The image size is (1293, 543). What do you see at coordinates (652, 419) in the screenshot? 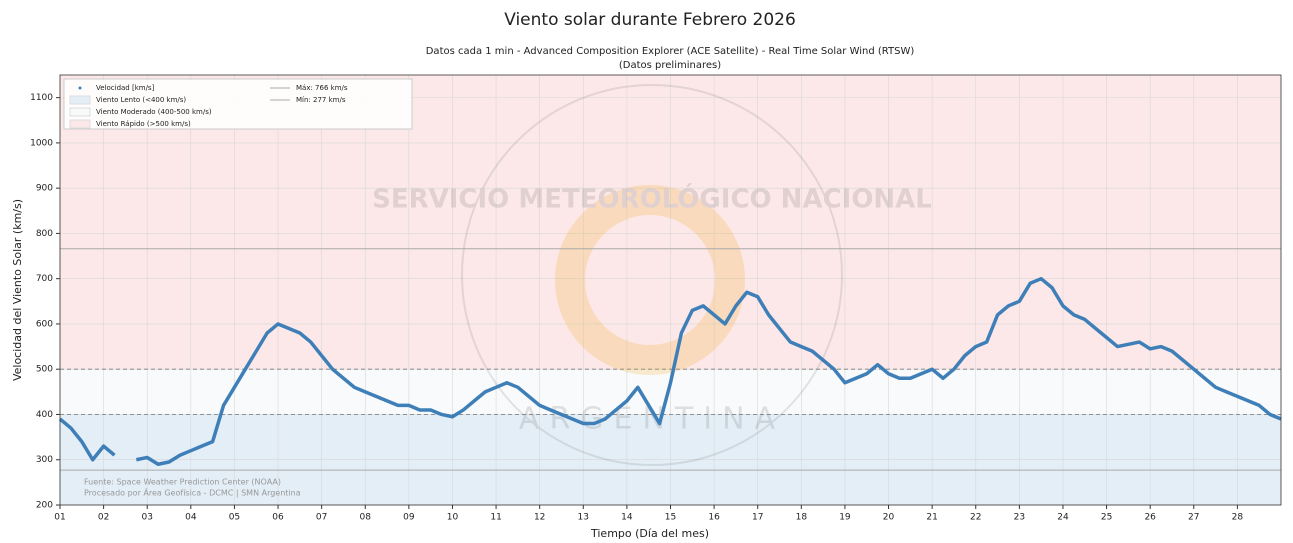
I see `watermark-text: ARGENTINA` at bounding box center [652, 419].